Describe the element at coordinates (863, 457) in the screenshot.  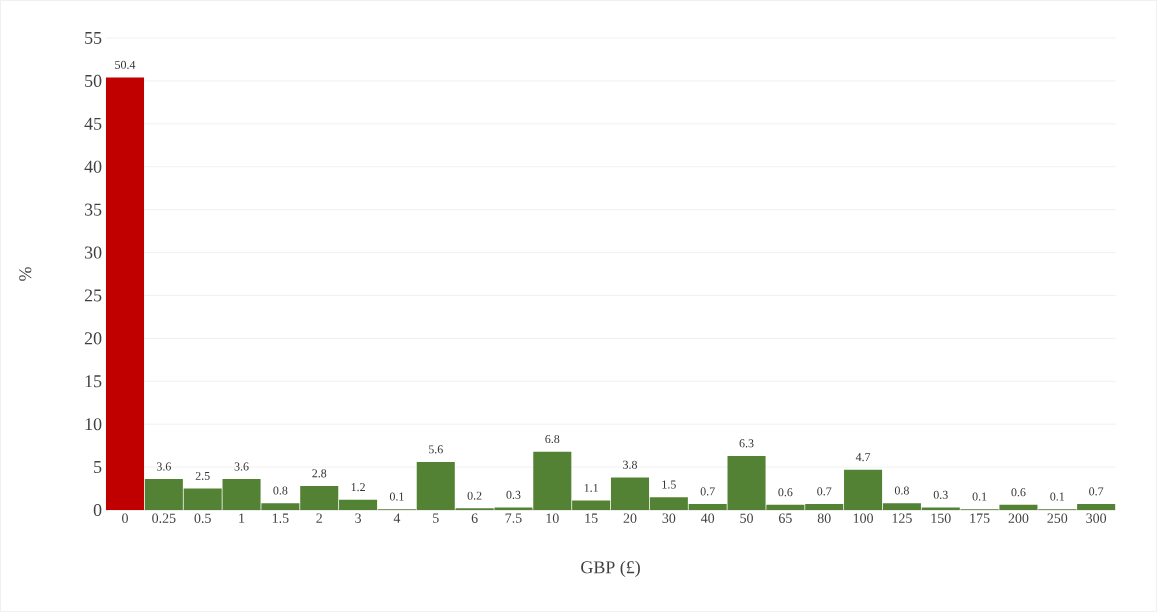
I see `data-label: 4.7` at that location.